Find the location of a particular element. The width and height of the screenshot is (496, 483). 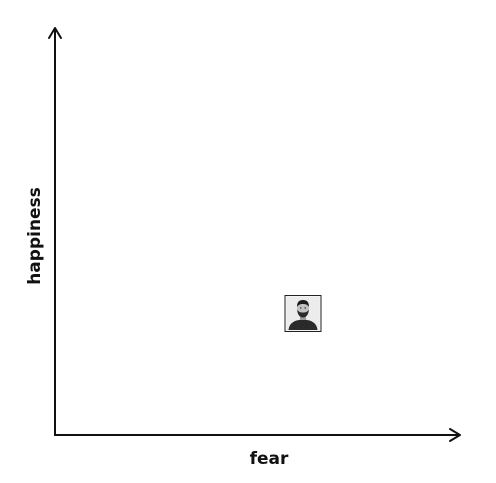

y-axis-label: happiness is located at coordinates (35, 236).